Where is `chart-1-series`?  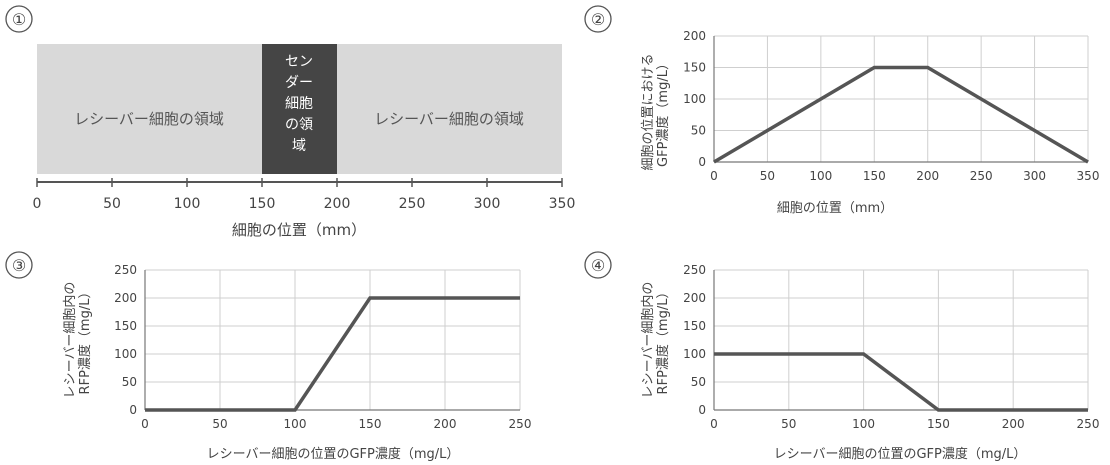 chart-1-series is located at coordinates (332, 354).